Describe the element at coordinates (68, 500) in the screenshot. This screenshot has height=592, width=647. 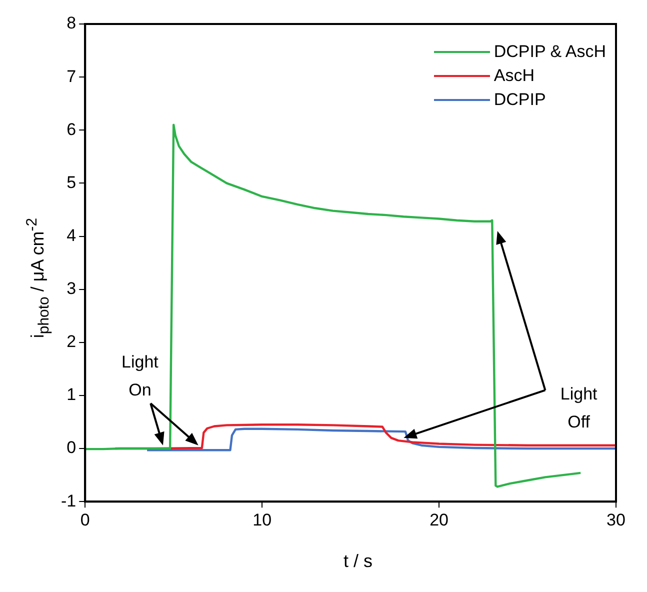
I see `y-tick-label: -1` at that location.